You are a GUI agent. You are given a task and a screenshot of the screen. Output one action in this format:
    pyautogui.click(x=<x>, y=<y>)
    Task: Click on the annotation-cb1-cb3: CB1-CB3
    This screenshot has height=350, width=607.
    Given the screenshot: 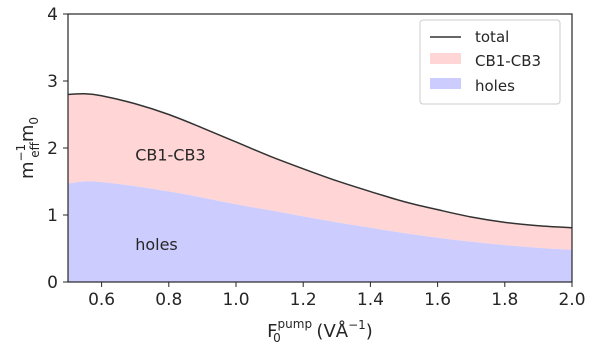 What is the action you would take?
    pyautogui.click(x=170, y=155)
    